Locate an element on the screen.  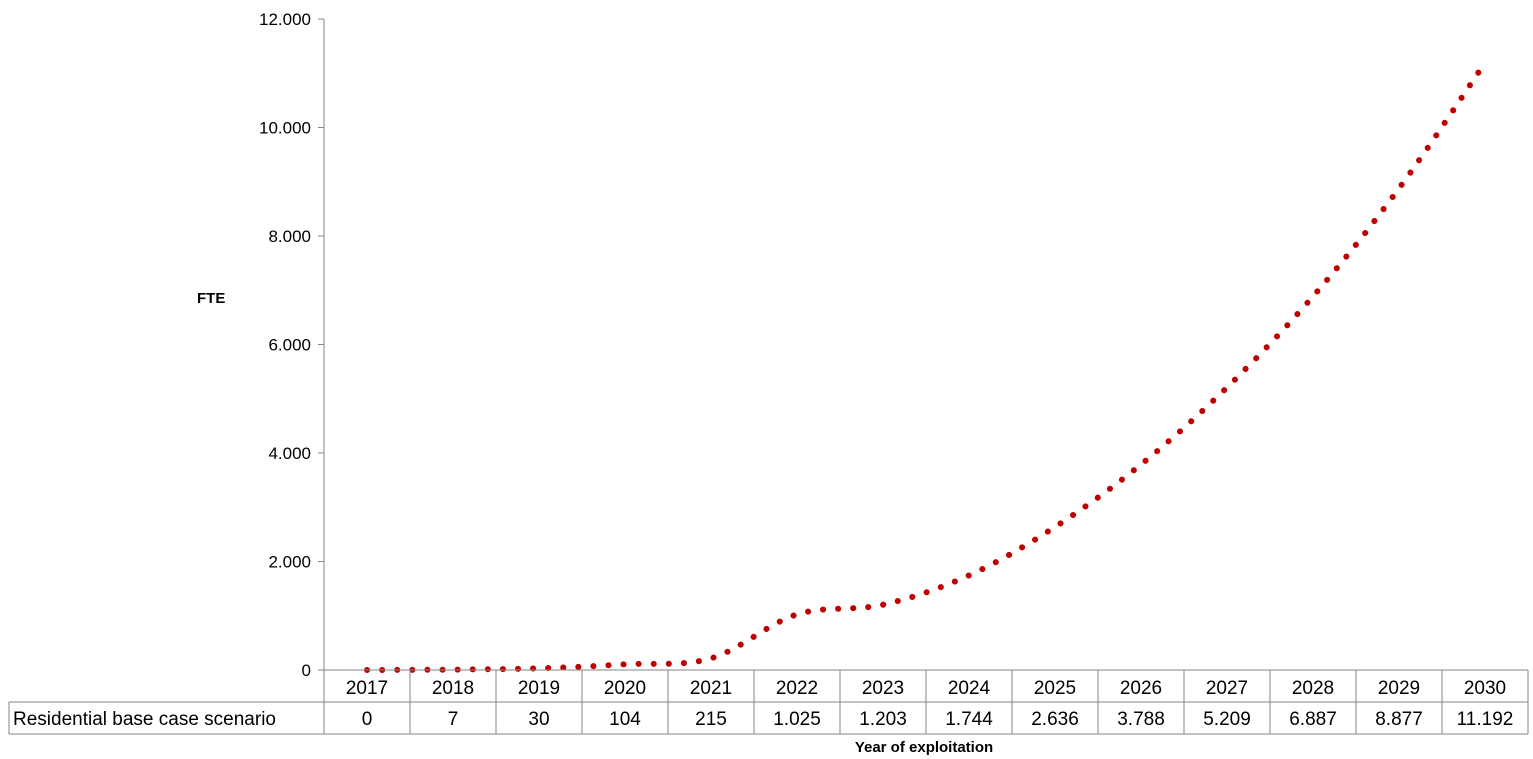
x-category-label: 2017 is located at coordinates (367, 688).